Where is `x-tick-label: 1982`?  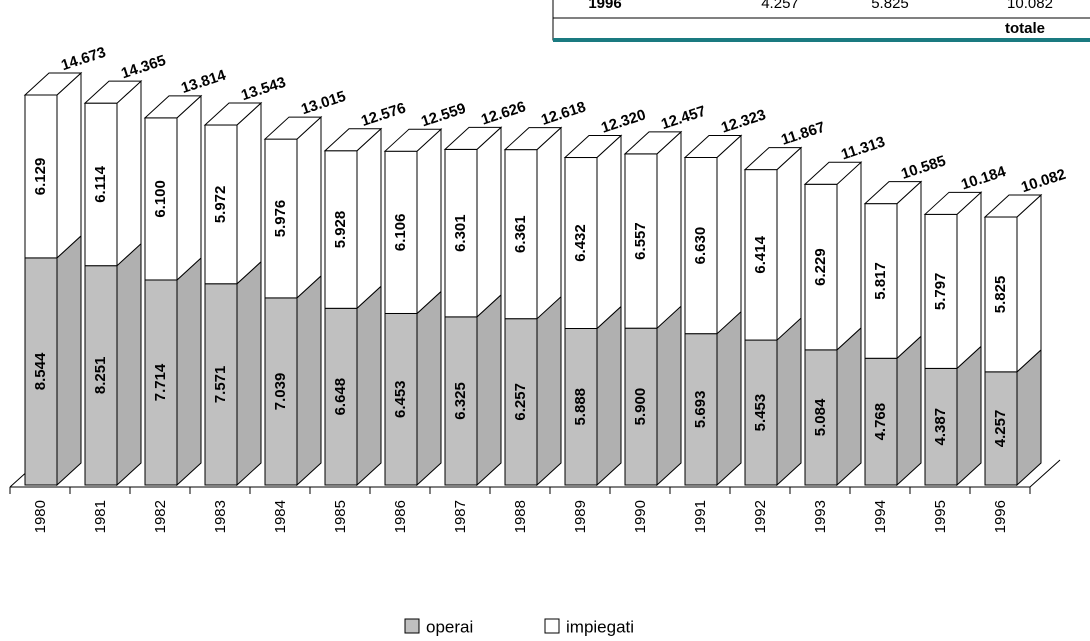
x-tick-label: 1982 is located at coordinates (160, 516).